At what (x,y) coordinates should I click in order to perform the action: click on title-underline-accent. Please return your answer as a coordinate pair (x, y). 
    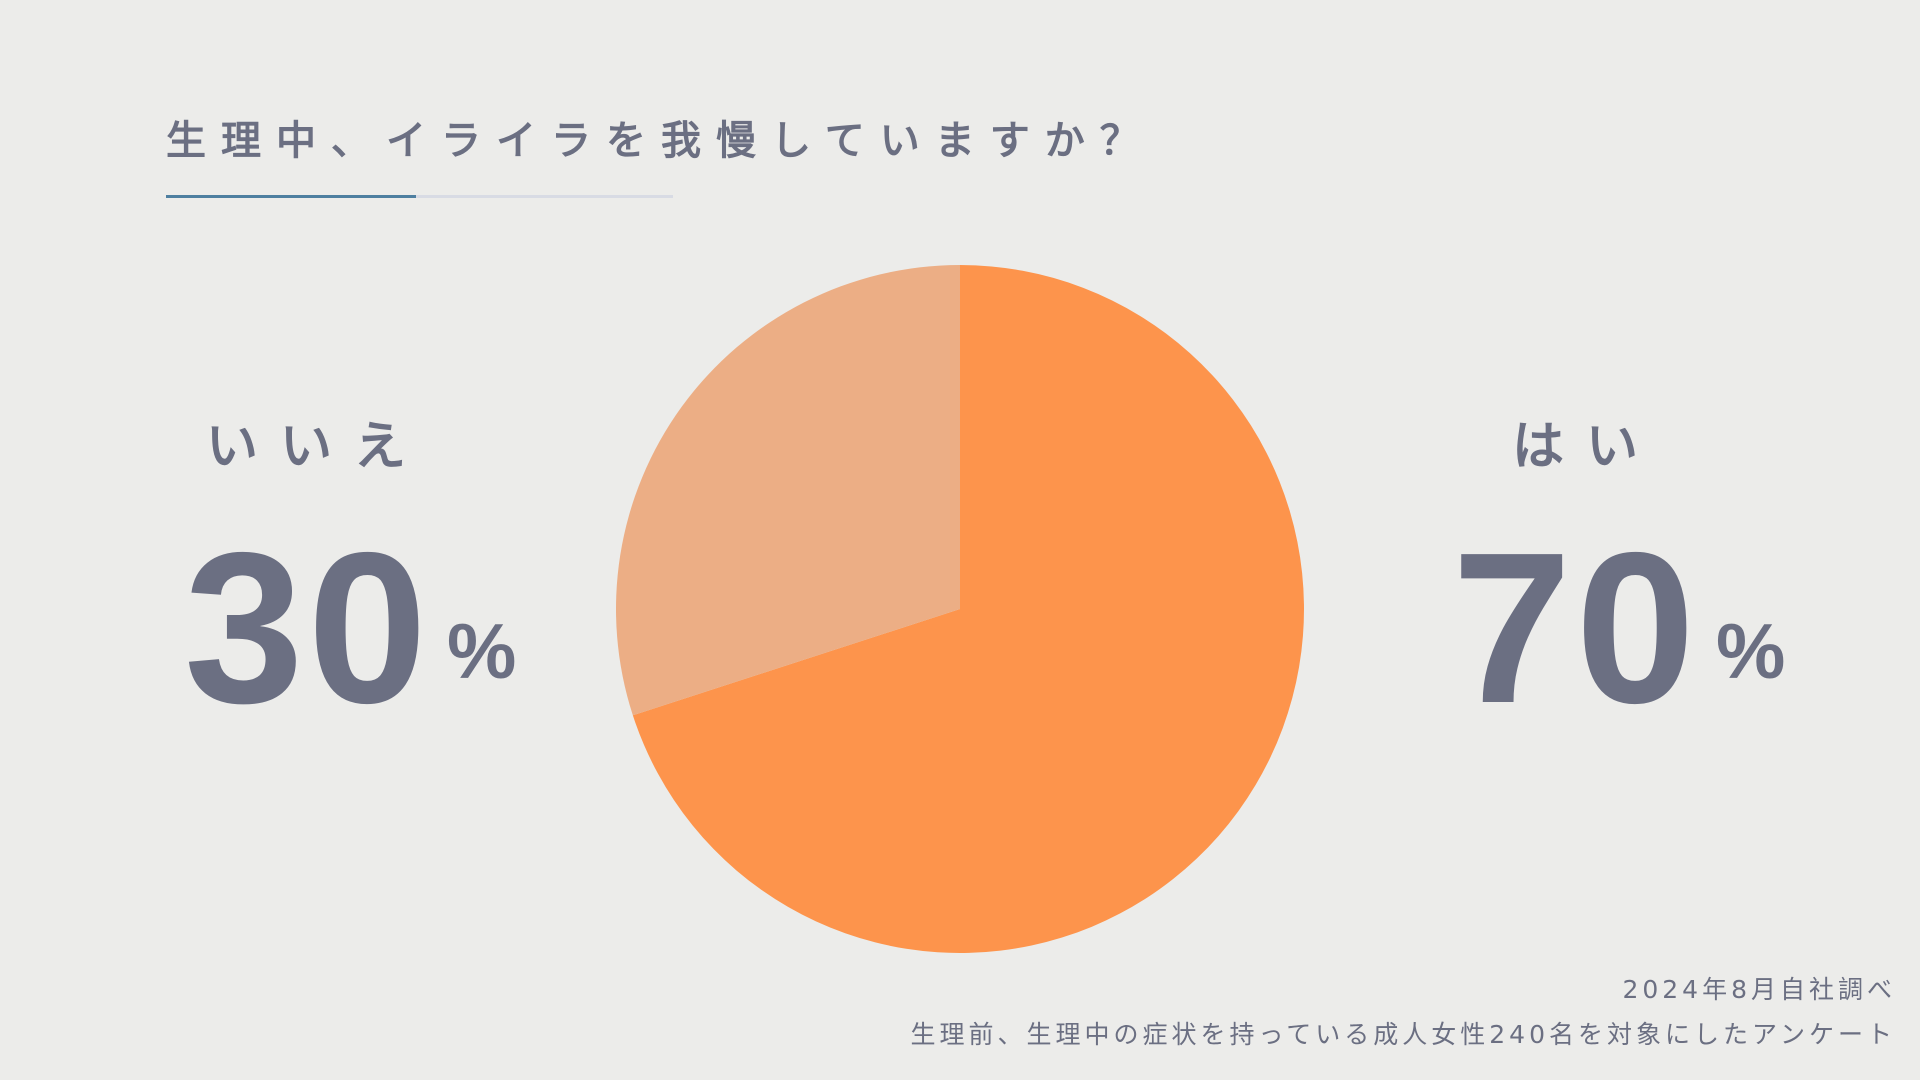
    Looking at the image, I should click on (291, 196).